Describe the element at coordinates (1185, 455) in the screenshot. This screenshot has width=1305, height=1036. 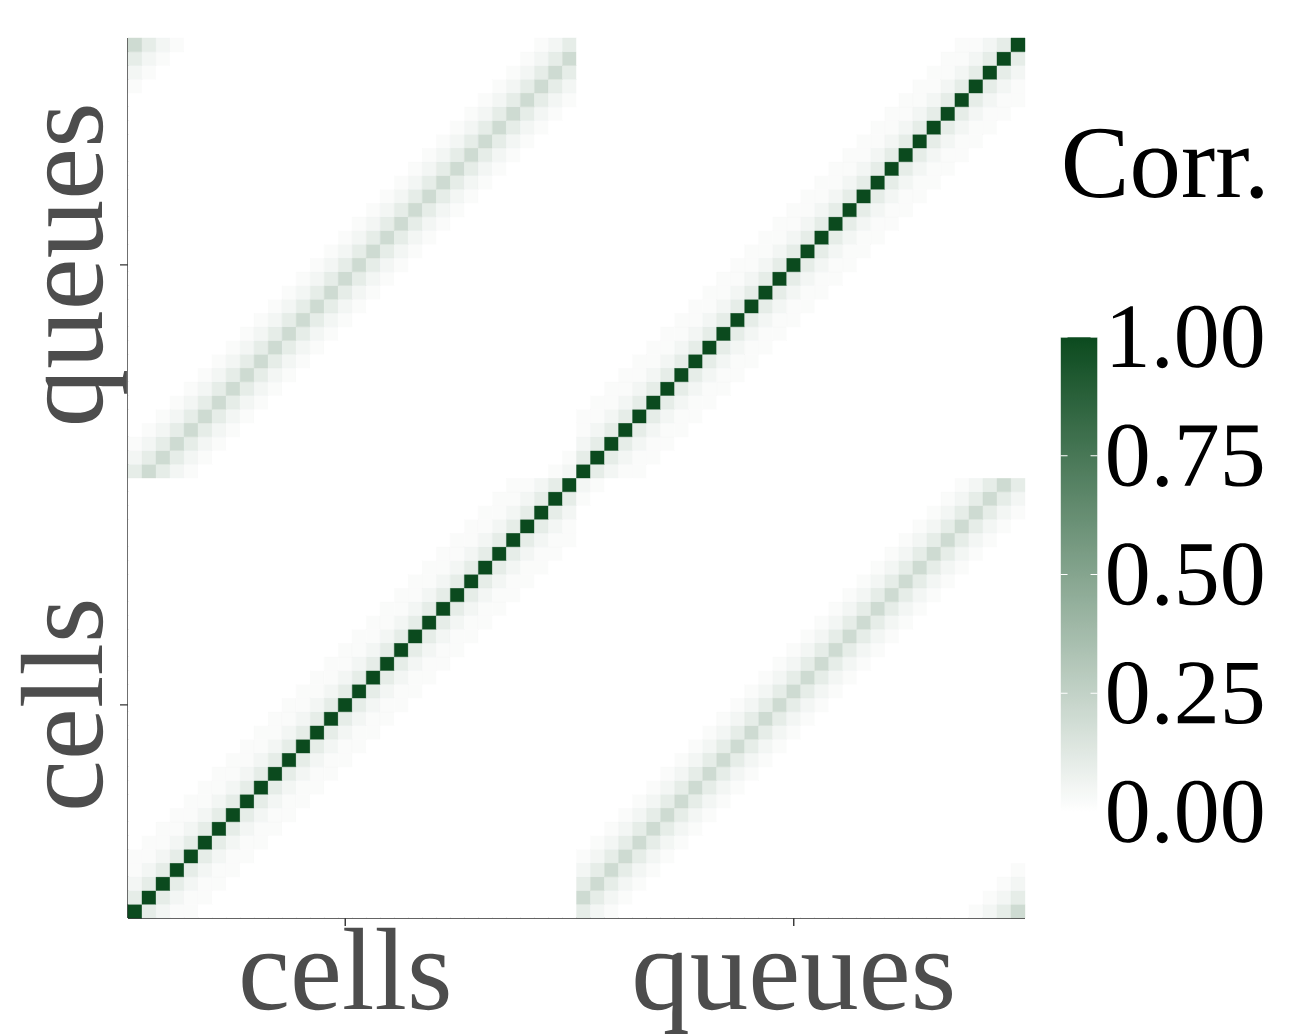
I see `color-bar-label: 0.75` at that location.